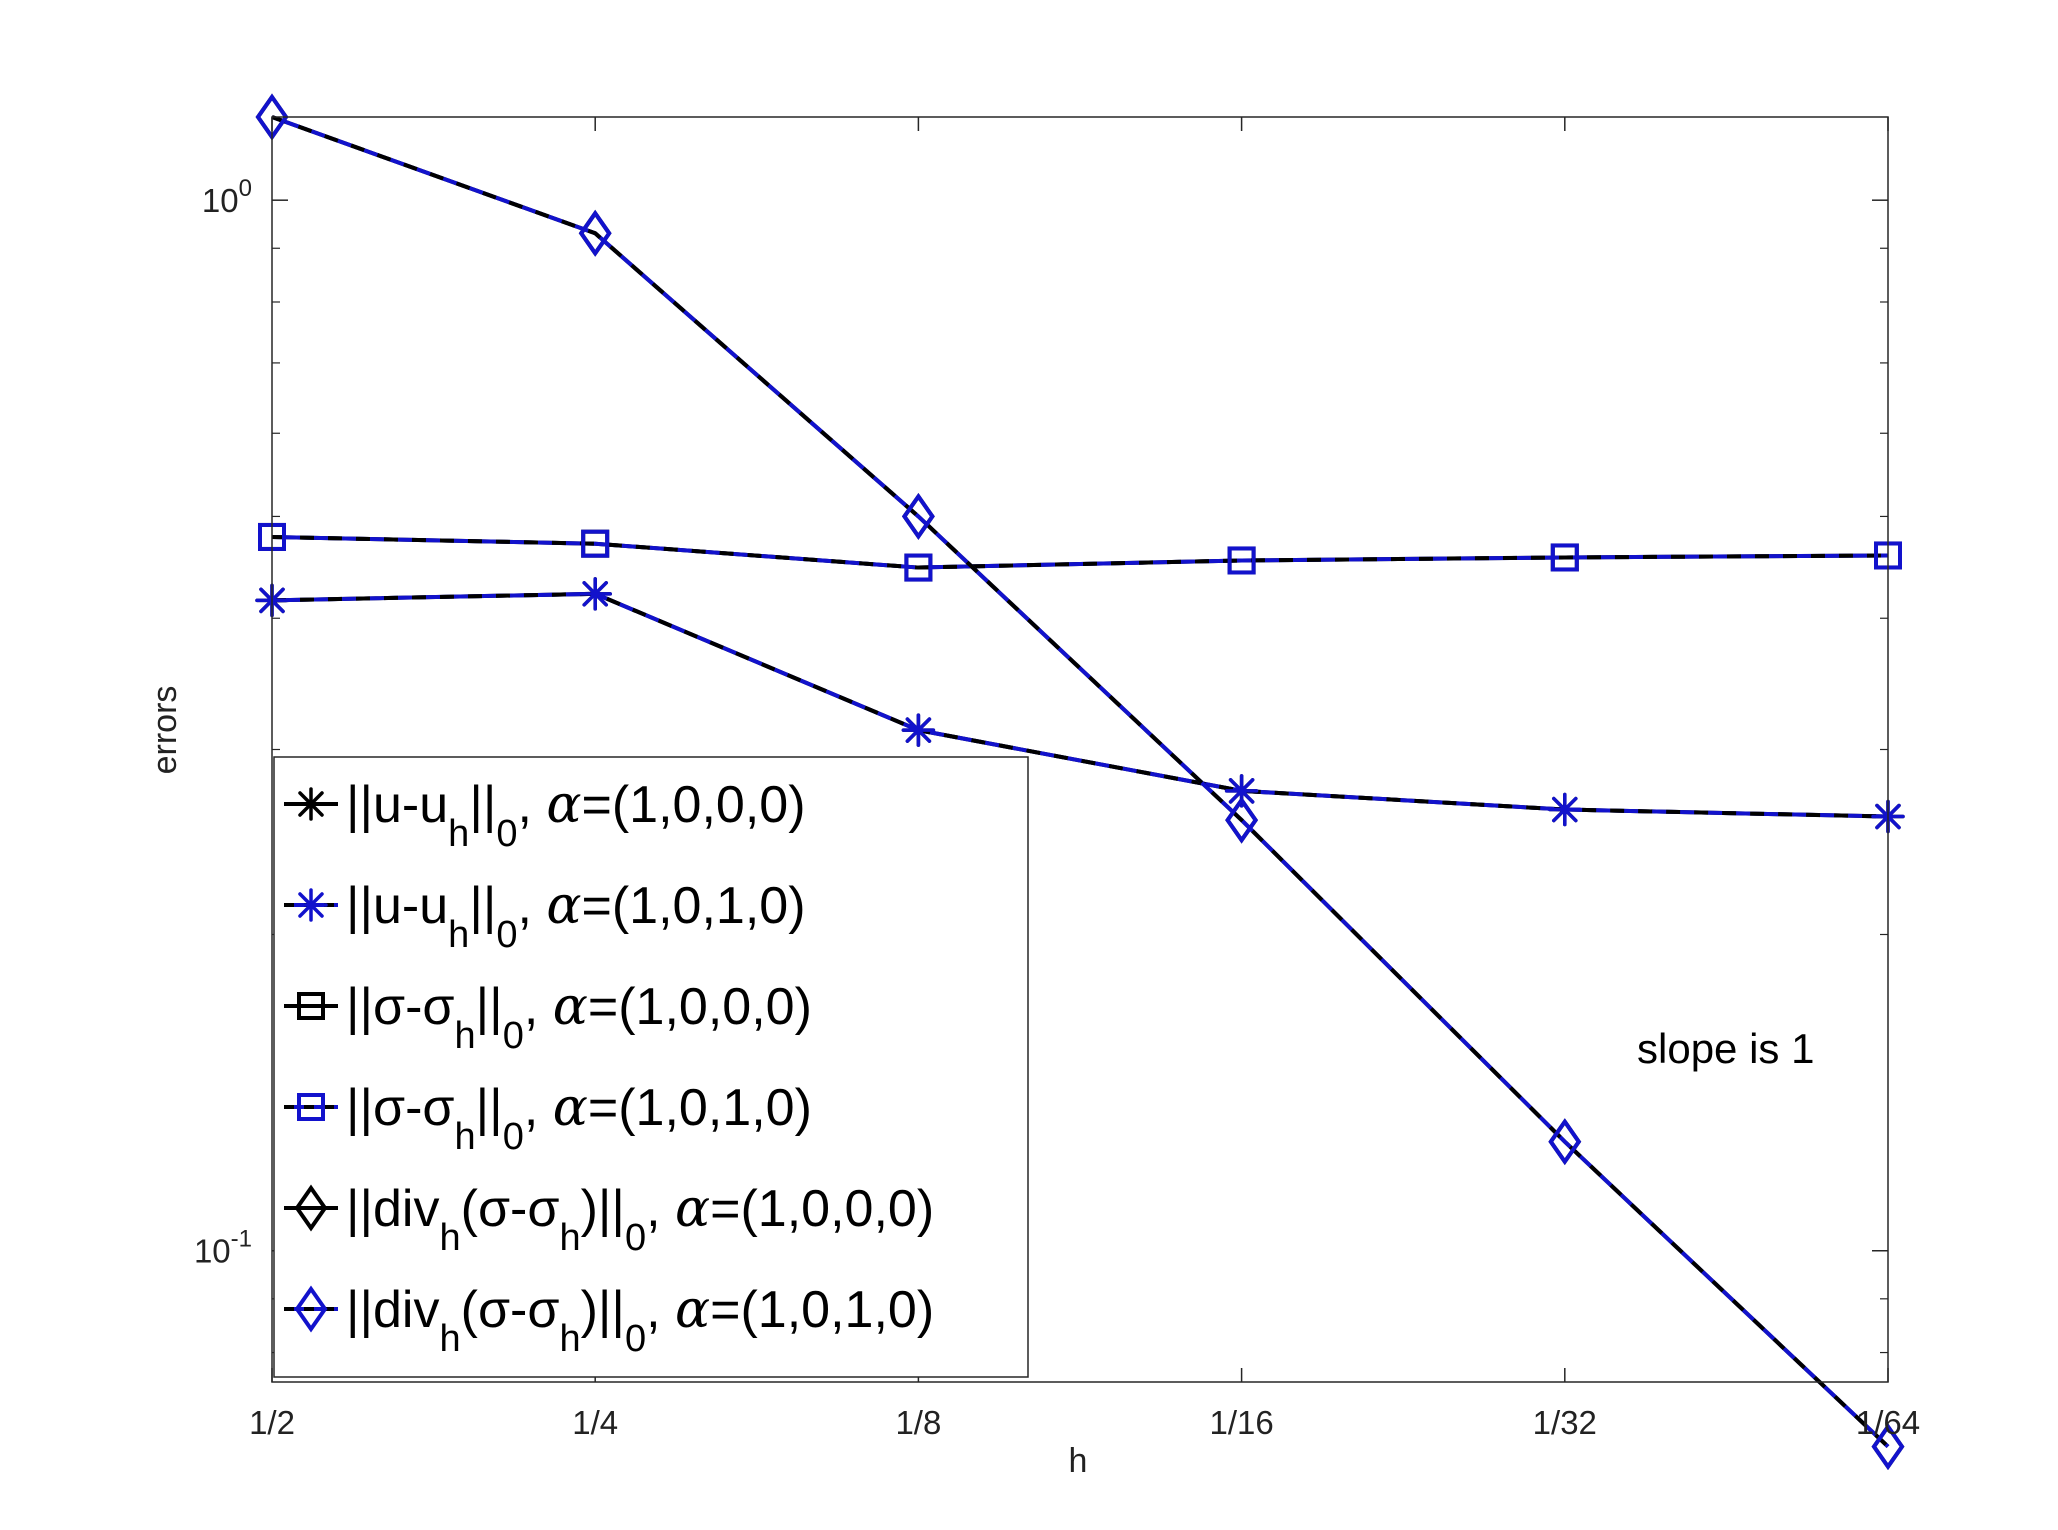  Describe the element at coordinates (579, 1017) in the screenshot. I see `legend-label: ||σ-σh||0, α=(1,0,0,0)` at that location.